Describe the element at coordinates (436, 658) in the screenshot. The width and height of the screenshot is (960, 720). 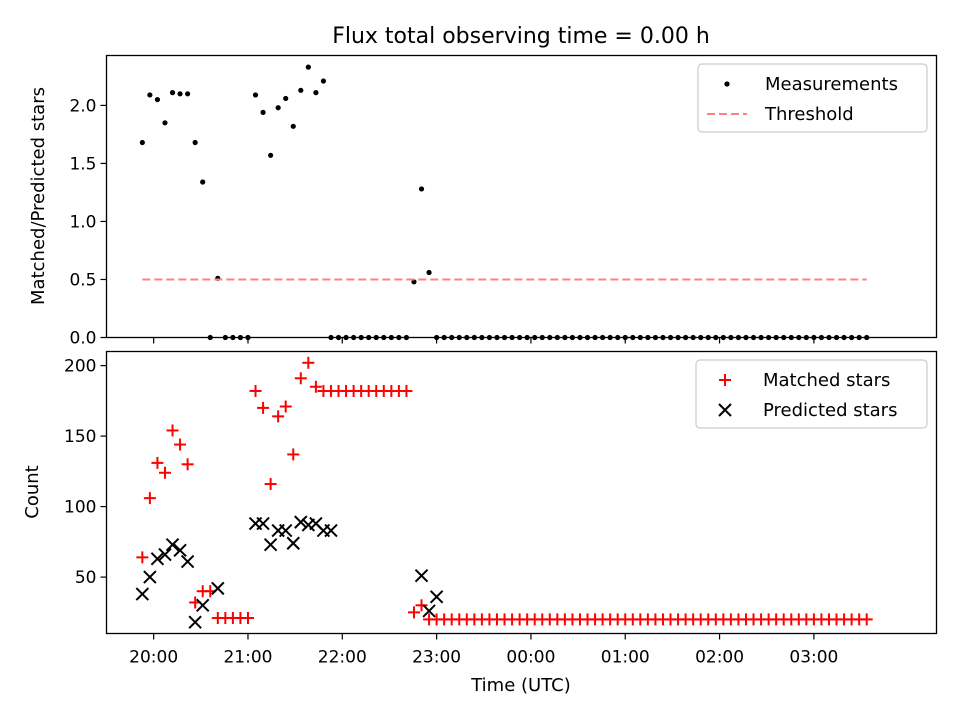
I see `x-tick-label: 23:00` at that location.